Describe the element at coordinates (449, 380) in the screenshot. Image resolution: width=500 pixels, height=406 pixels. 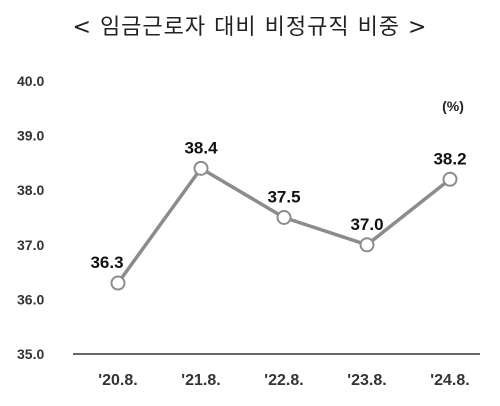
I see `x-tick-label: '24.8.` at that location.